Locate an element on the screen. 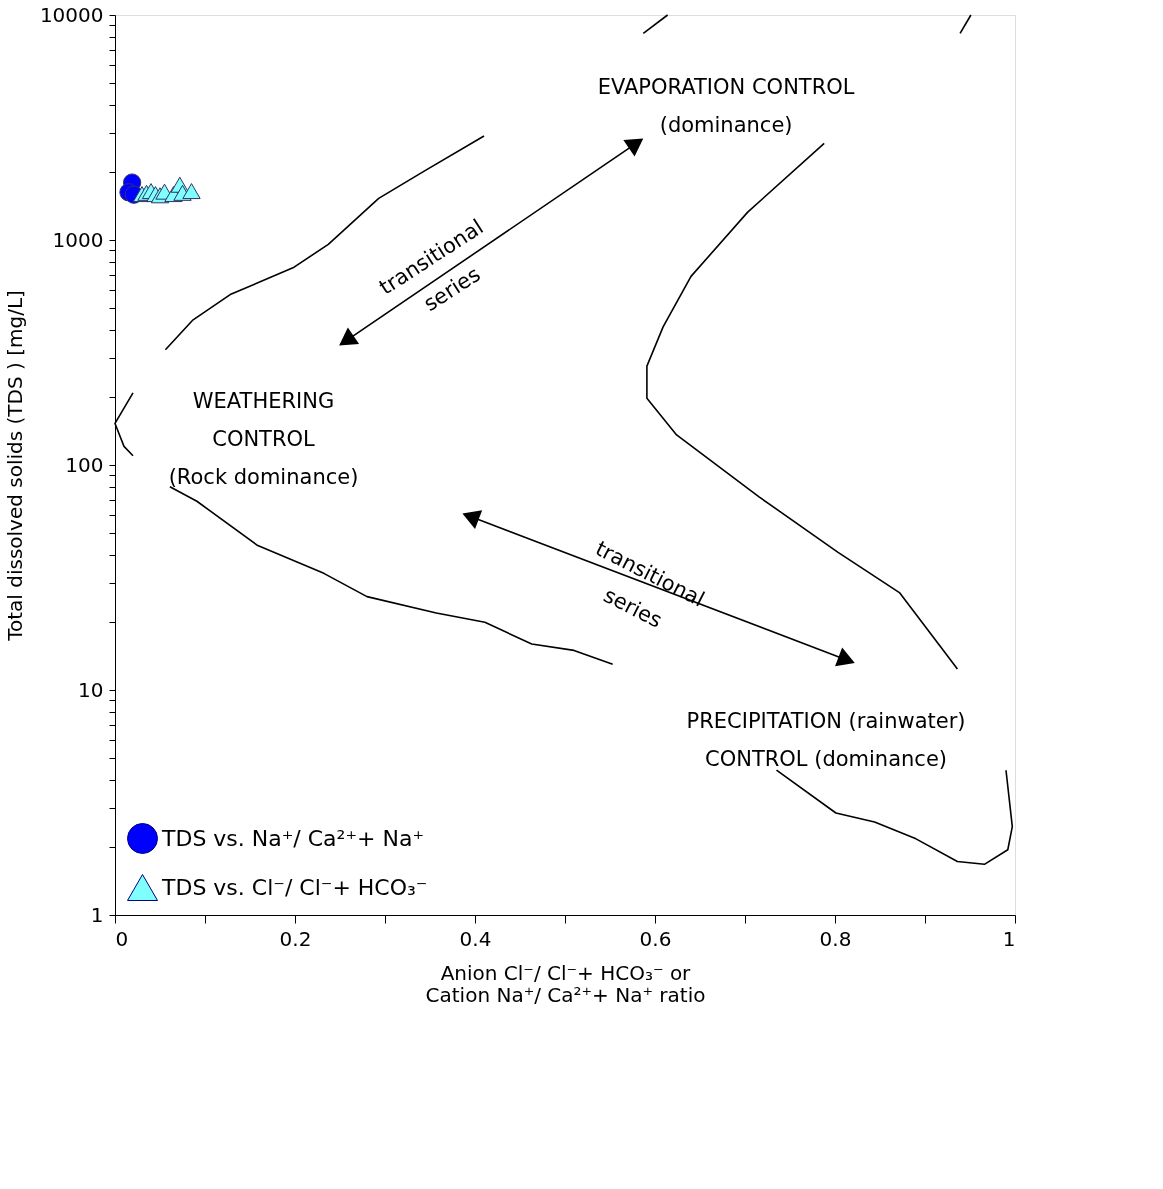  legend-label: TDS vs. Cl⁻/ Cl⁻+ HCO₃⁻ is located at coordinates (294, 887).